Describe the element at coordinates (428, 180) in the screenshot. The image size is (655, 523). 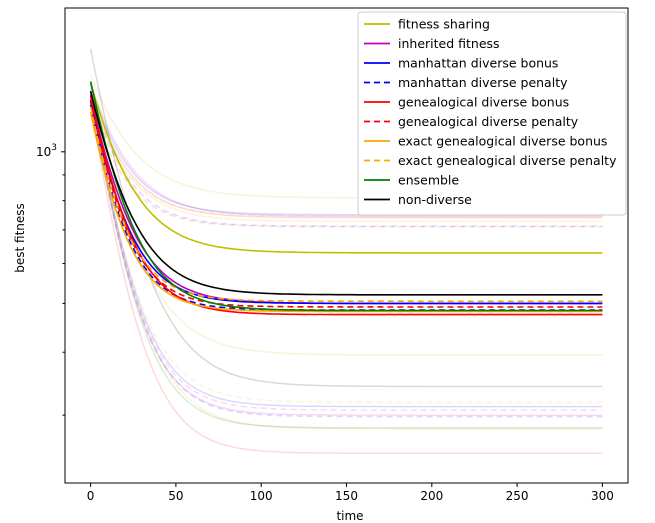
I see `legend-label: ensemble` at that location.